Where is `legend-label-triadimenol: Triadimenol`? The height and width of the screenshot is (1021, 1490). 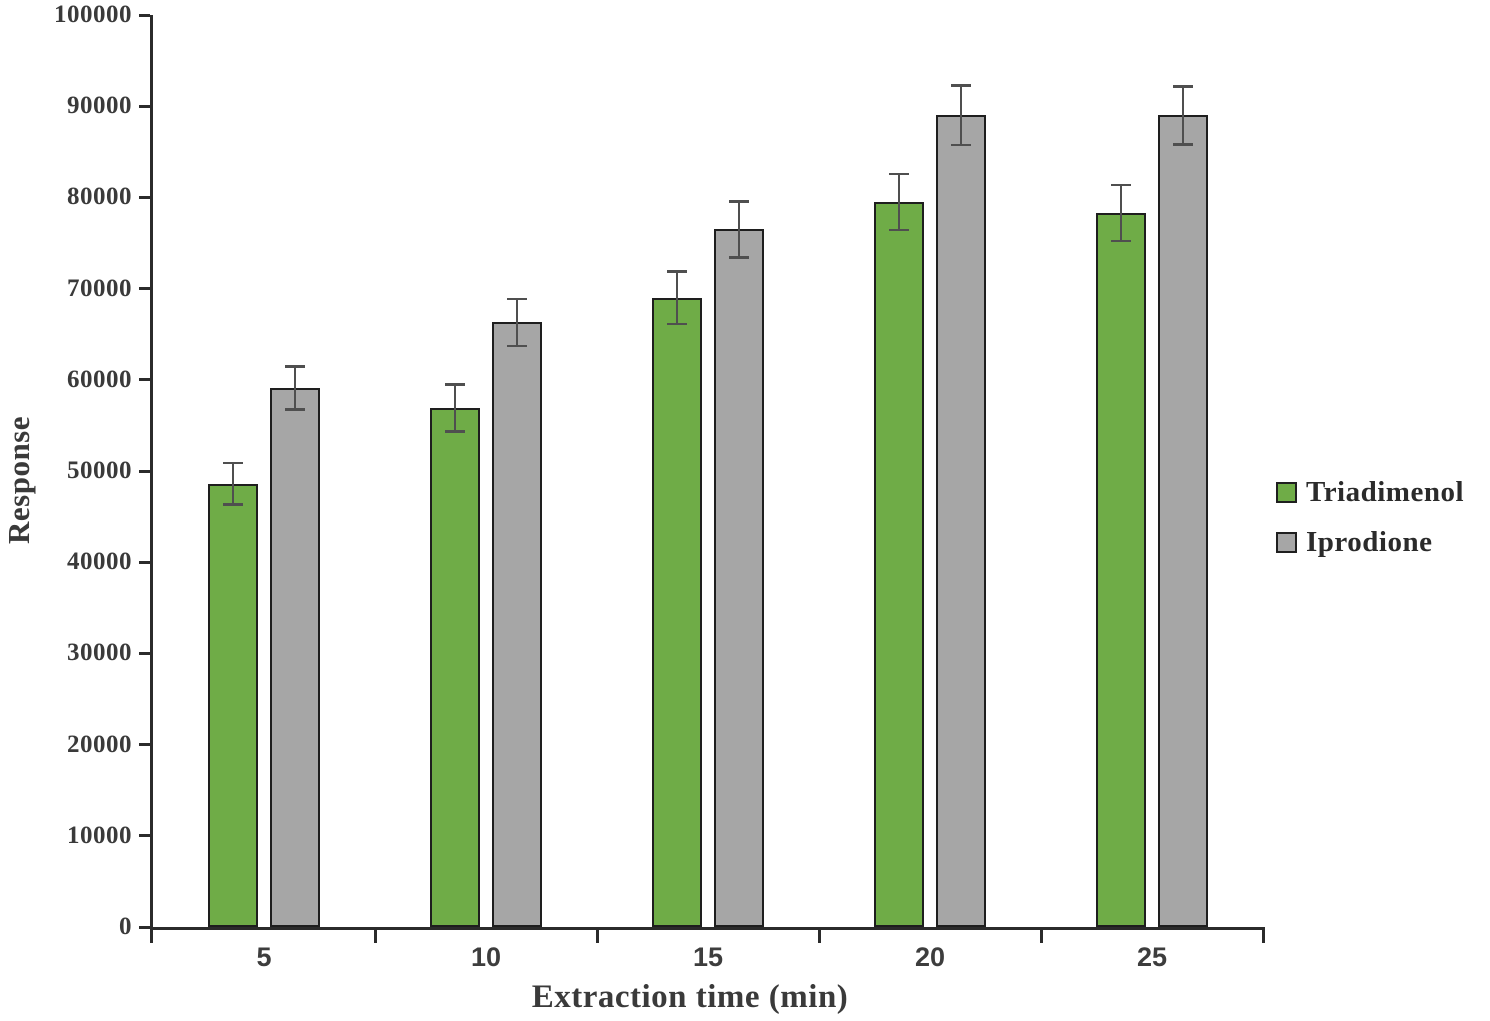
legend-label-triadimenol: Triadimenol is located at coordinates (1385, 492).